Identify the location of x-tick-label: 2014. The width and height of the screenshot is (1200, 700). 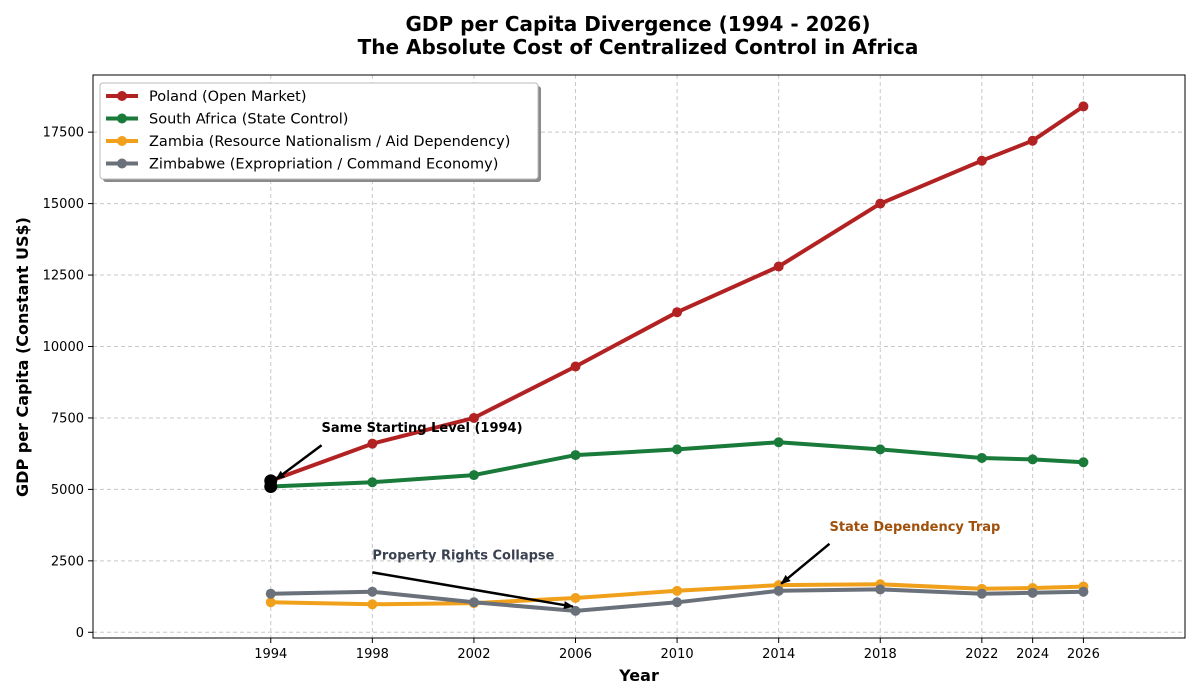
(778, 654).